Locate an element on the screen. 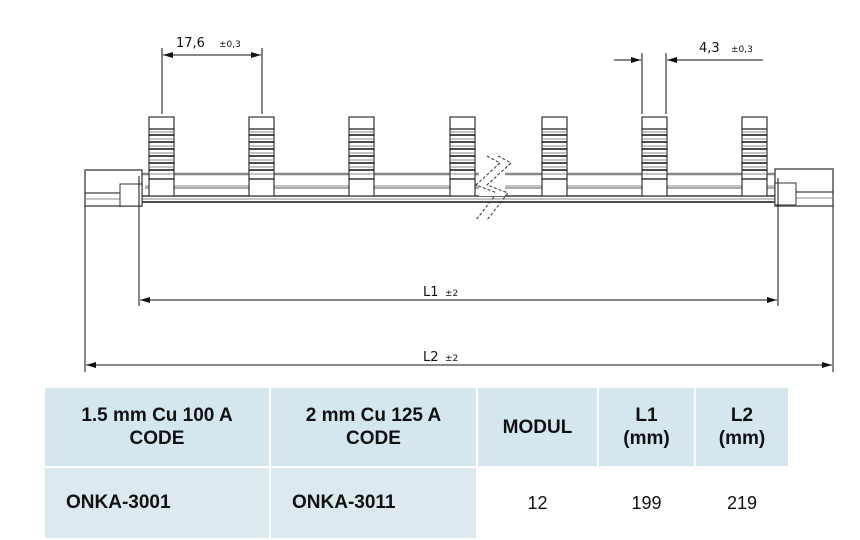 Image resolution: width=860 pixels, height=540 pixels. l1-label: L1 is located at coordinates (431, 292).